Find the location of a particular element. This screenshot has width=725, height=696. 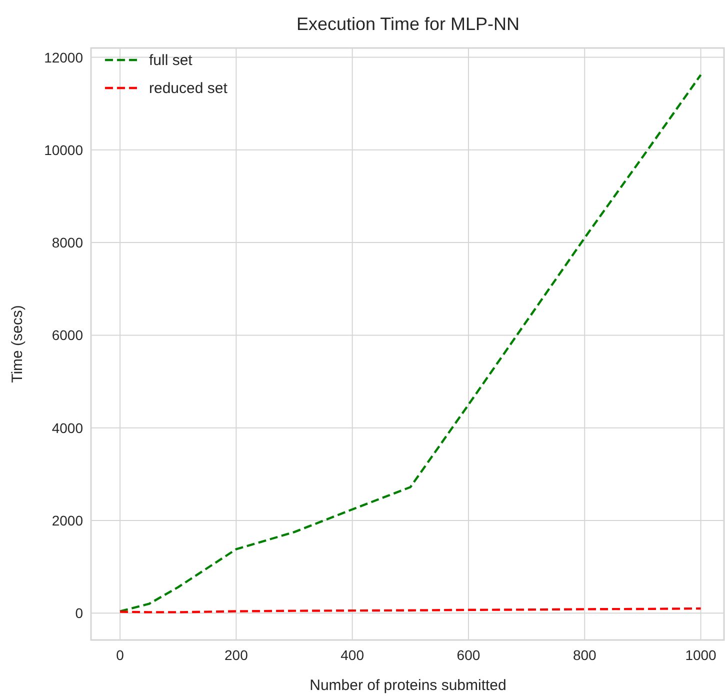

x-tick-label: 0 is located at coordinates (120, 655).